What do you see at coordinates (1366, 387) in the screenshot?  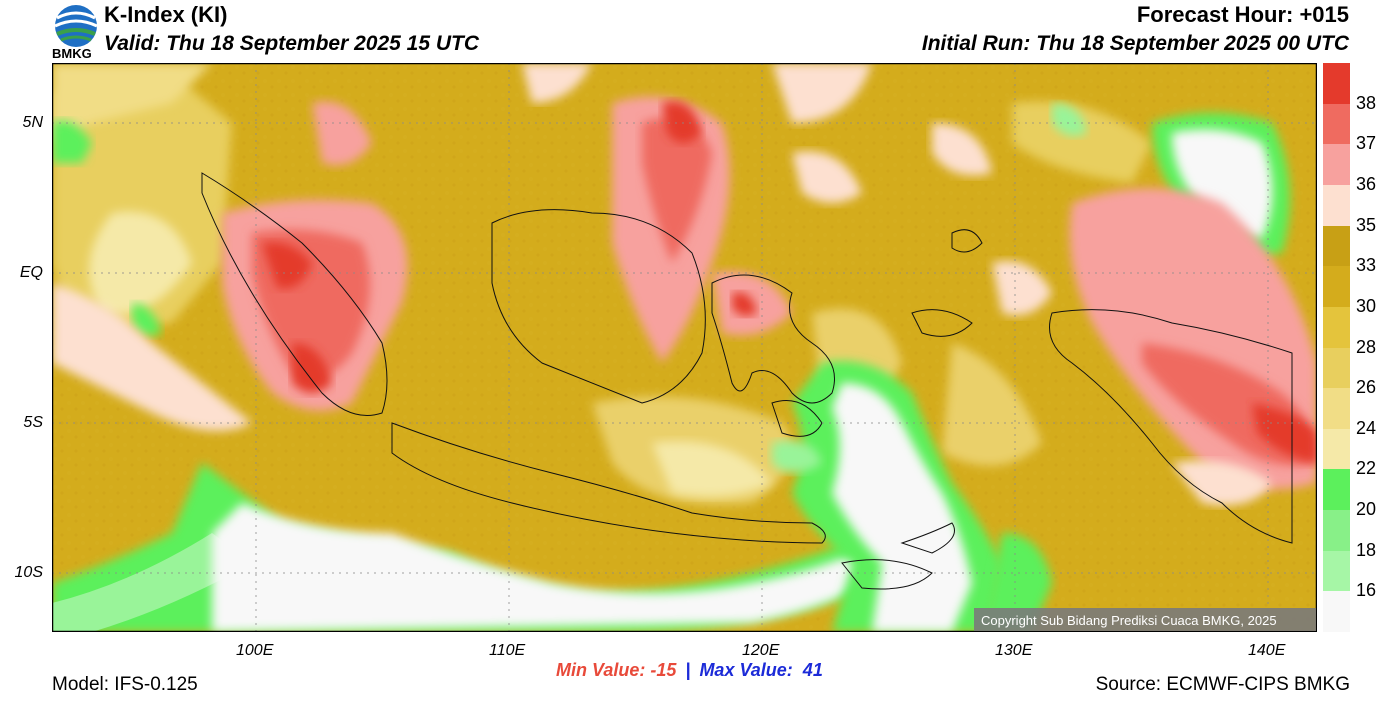 I see `colorbar-label: 26` at bounding box center [1366, 387].